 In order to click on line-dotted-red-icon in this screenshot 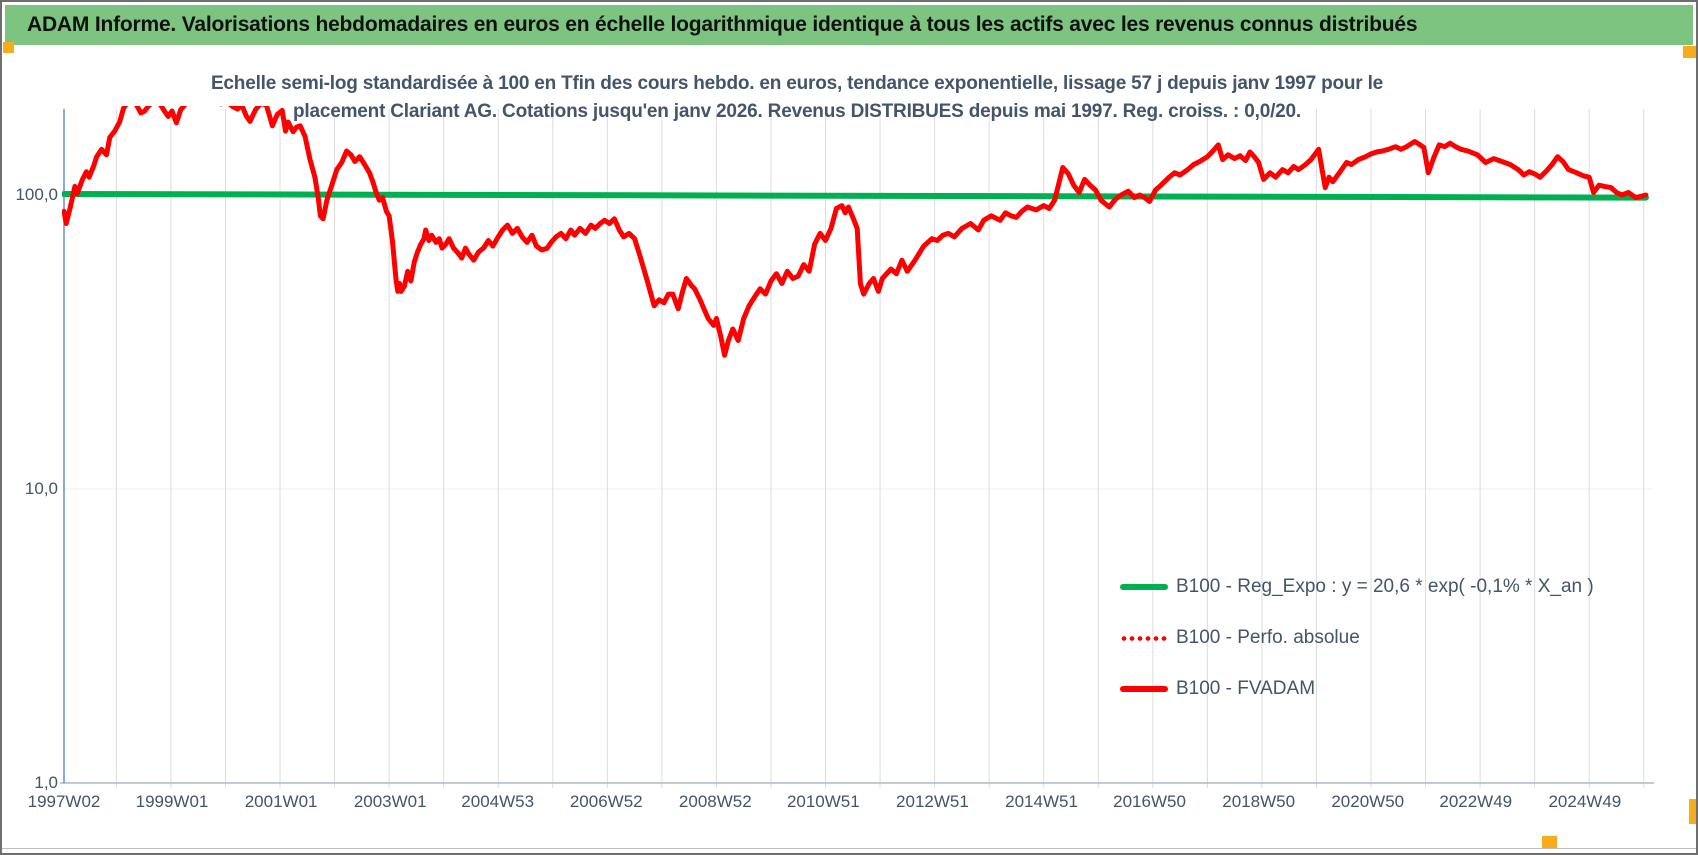, I will do `click(1144, 638)`.